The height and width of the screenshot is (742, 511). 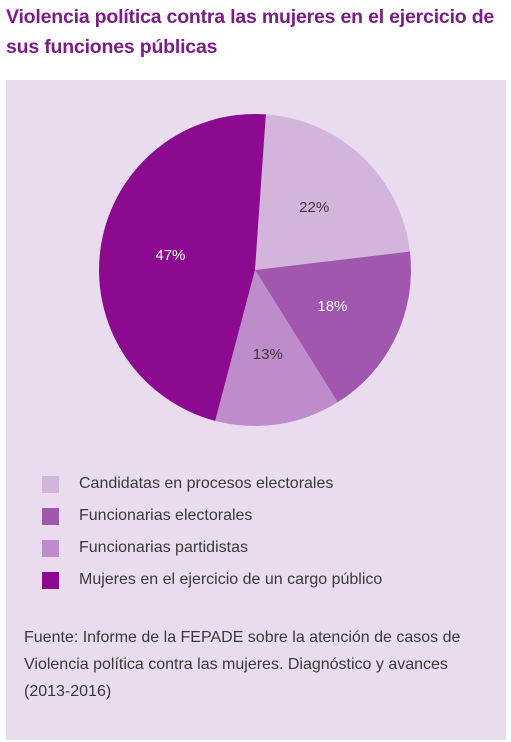 I want to click on slice-value-label: 18%, so click(x=332, y=306).